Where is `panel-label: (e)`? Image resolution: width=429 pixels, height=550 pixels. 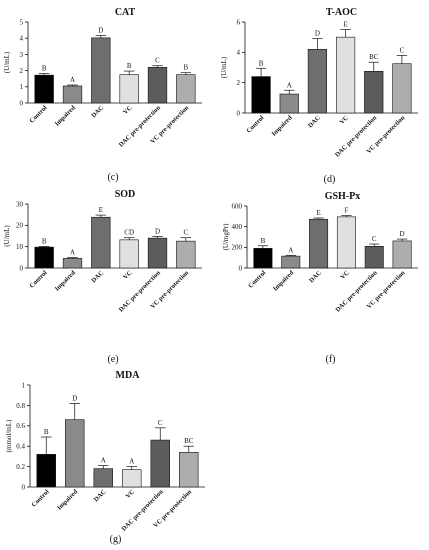
panel-label: (e) is located at coordinates (112, 359).